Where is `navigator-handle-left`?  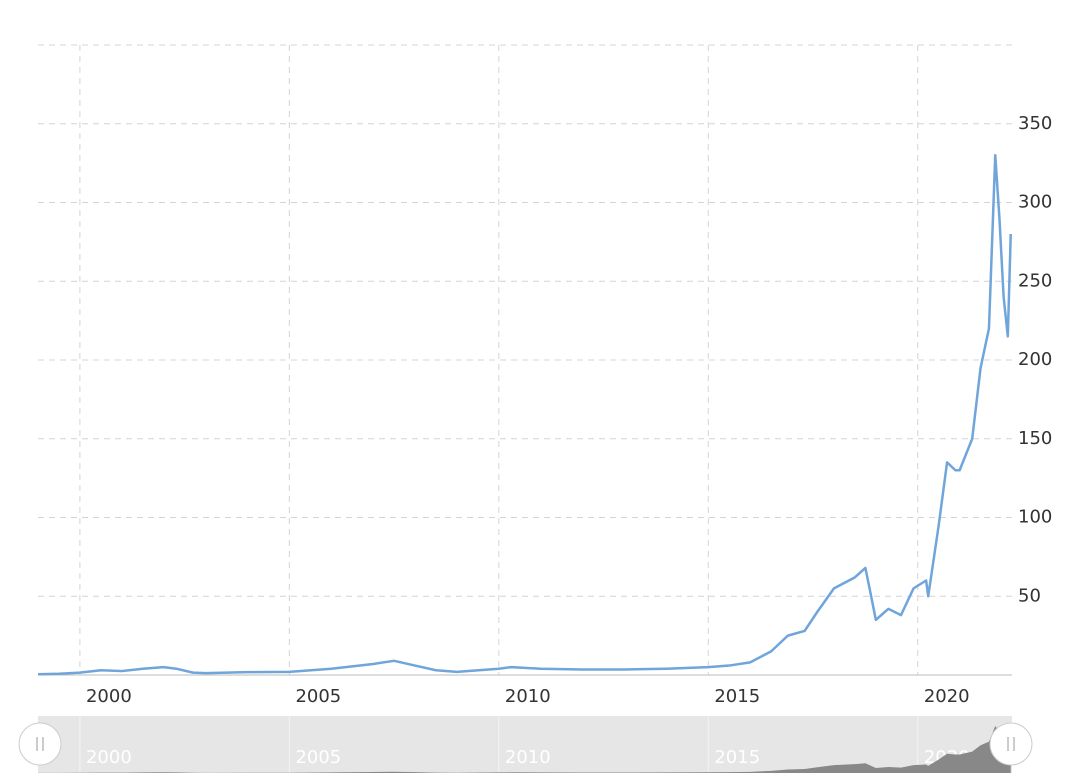 navigator-handle-left is located at coordinates (40, 744).